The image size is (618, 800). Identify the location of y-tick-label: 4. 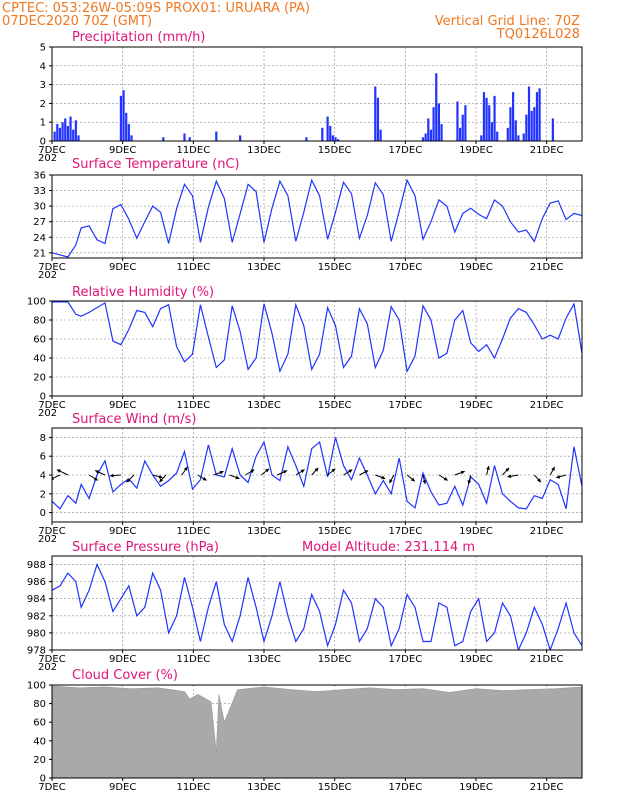
(43, 66).